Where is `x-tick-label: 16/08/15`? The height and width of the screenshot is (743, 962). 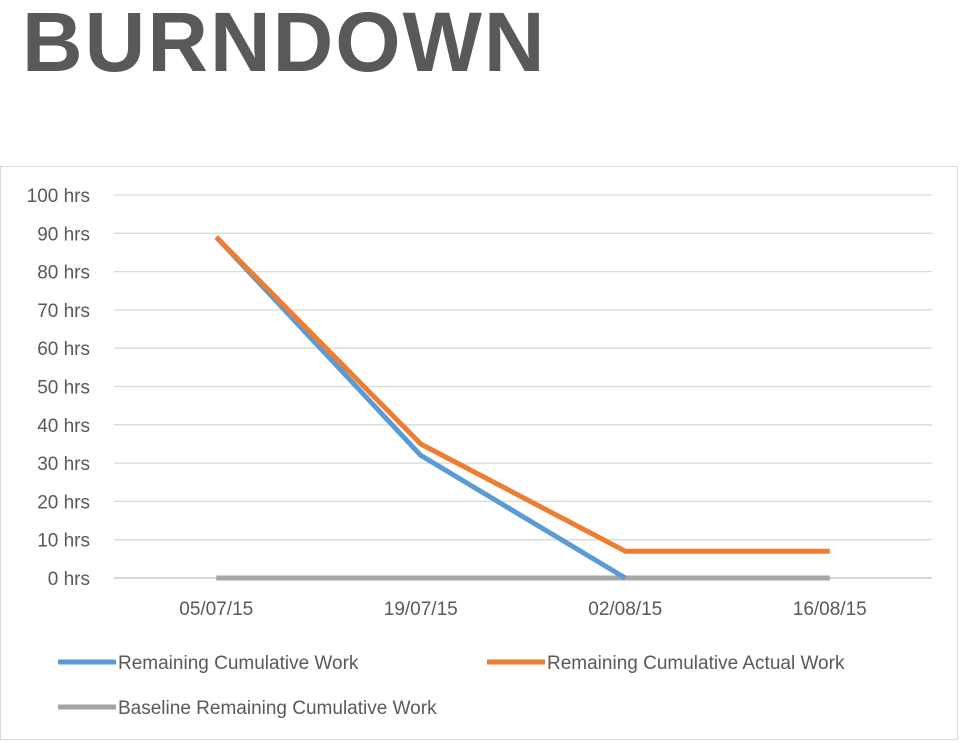
x-tick-label: 16/08/15 is located at coordinates (830, 609).